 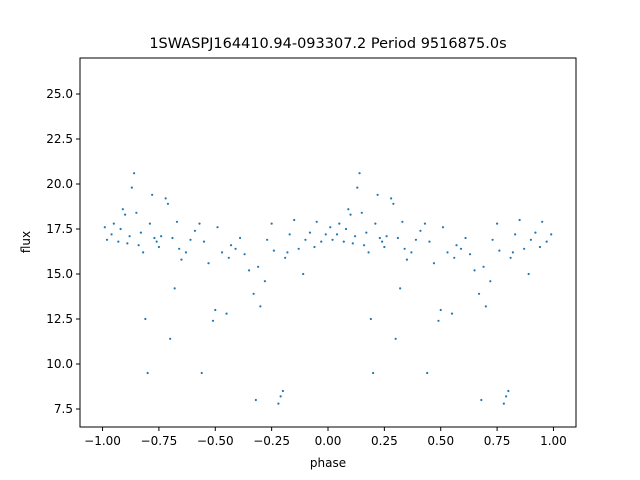 I want to click on y-tick-label: 22.5, so click(x=59, y=139).